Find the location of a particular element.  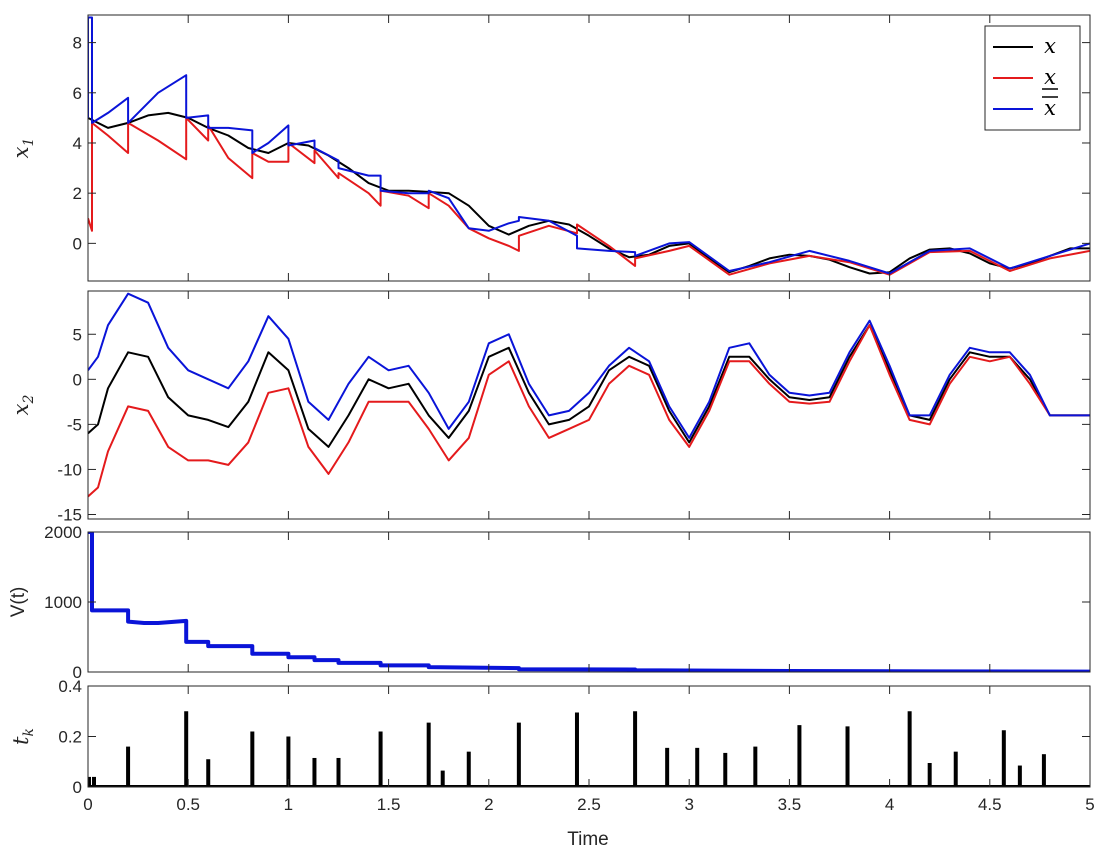

y-tick-label: -5 is located at coordinates (74, 424).